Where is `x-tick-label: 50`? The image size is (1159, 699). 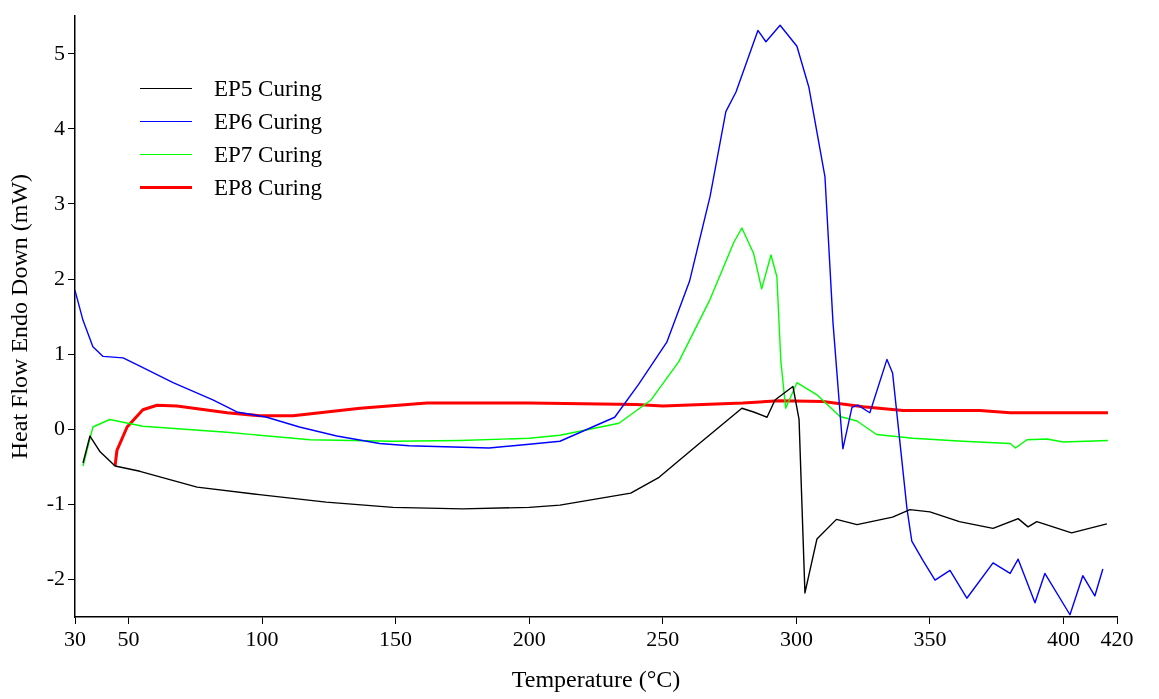
x-tick-label: 50 is located at coordinates (128, 638).